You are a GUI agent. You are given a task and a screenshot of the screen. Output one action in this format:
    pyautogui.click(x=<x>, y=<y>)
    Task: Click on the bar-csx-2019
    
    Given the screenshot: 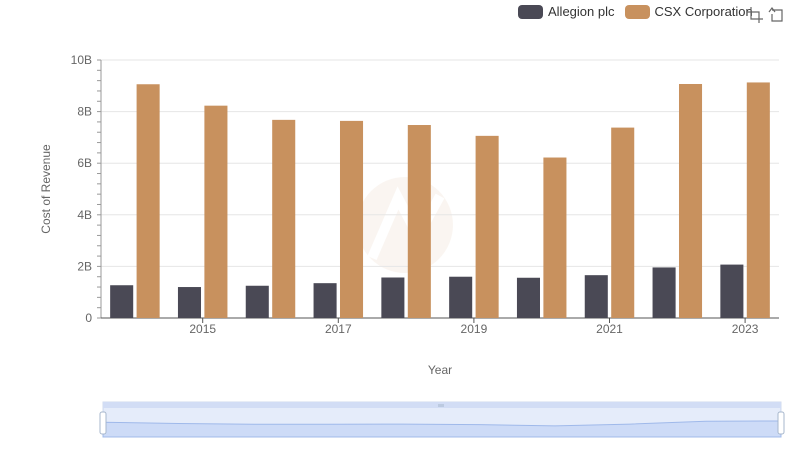 What is the action you would take?
    pyautogui.click(x=487, y=226)
    